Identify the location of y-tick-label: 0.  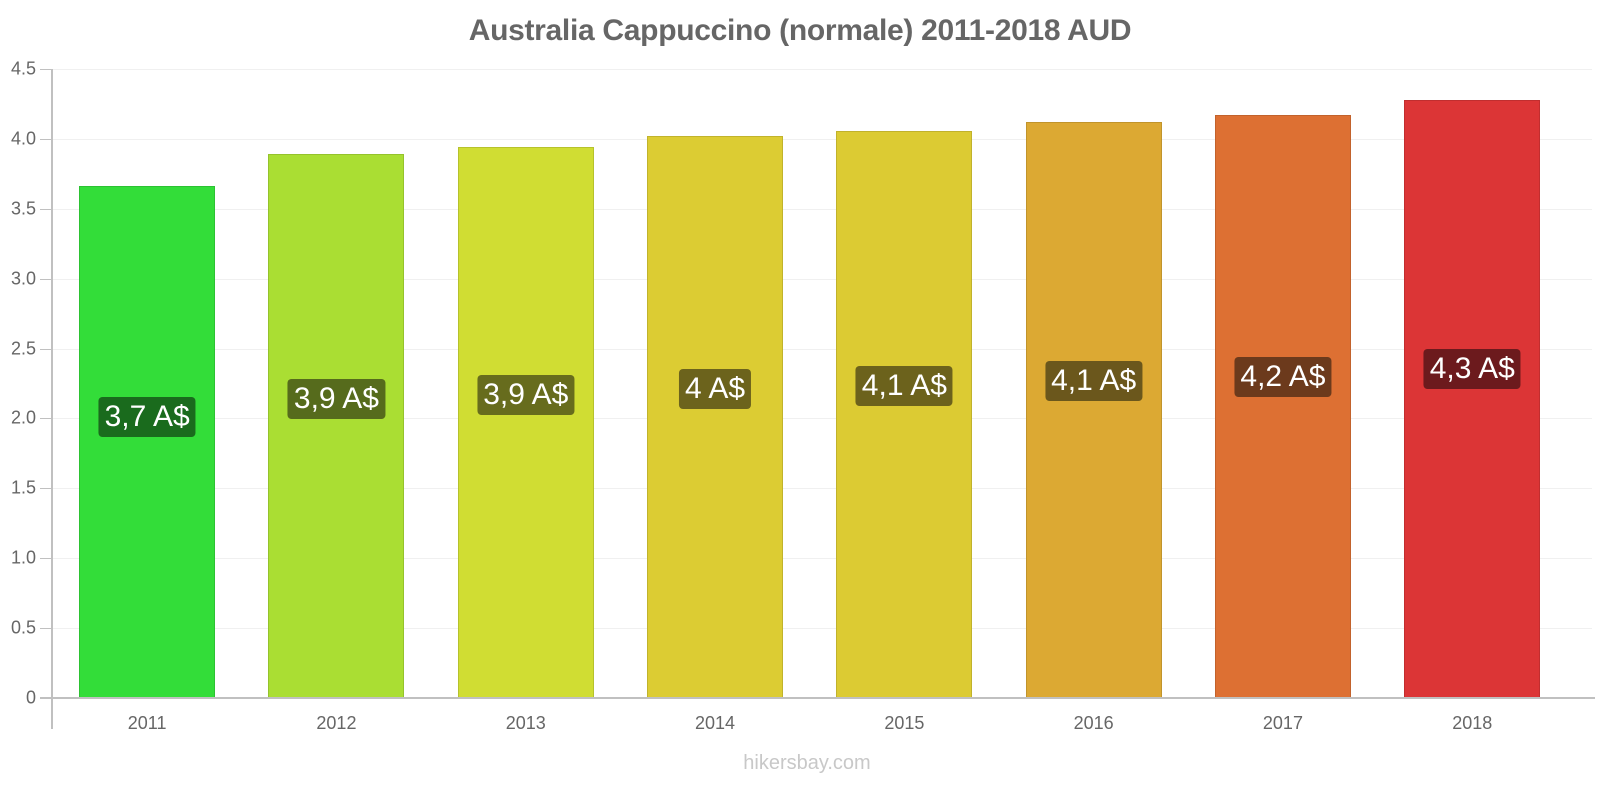
(30, 697).